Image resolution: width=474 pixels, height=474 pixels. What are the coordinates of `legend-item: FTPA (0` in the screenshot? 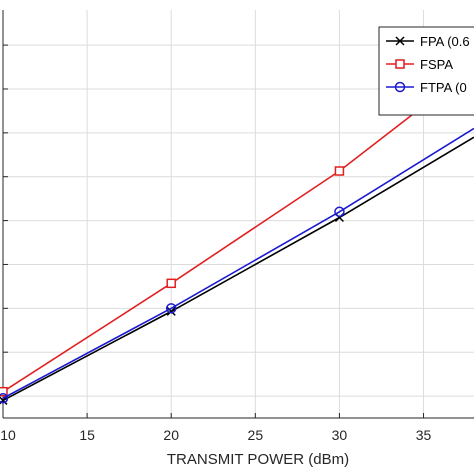 It's located at (426, 87).